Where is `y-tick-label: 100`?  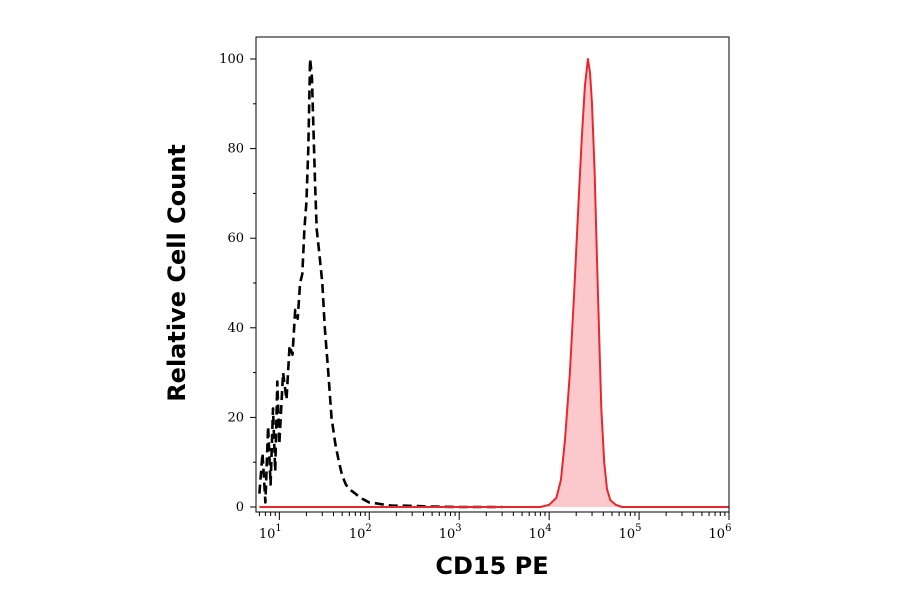 y-tick-label: 100 is located at coordinates (231, 59).